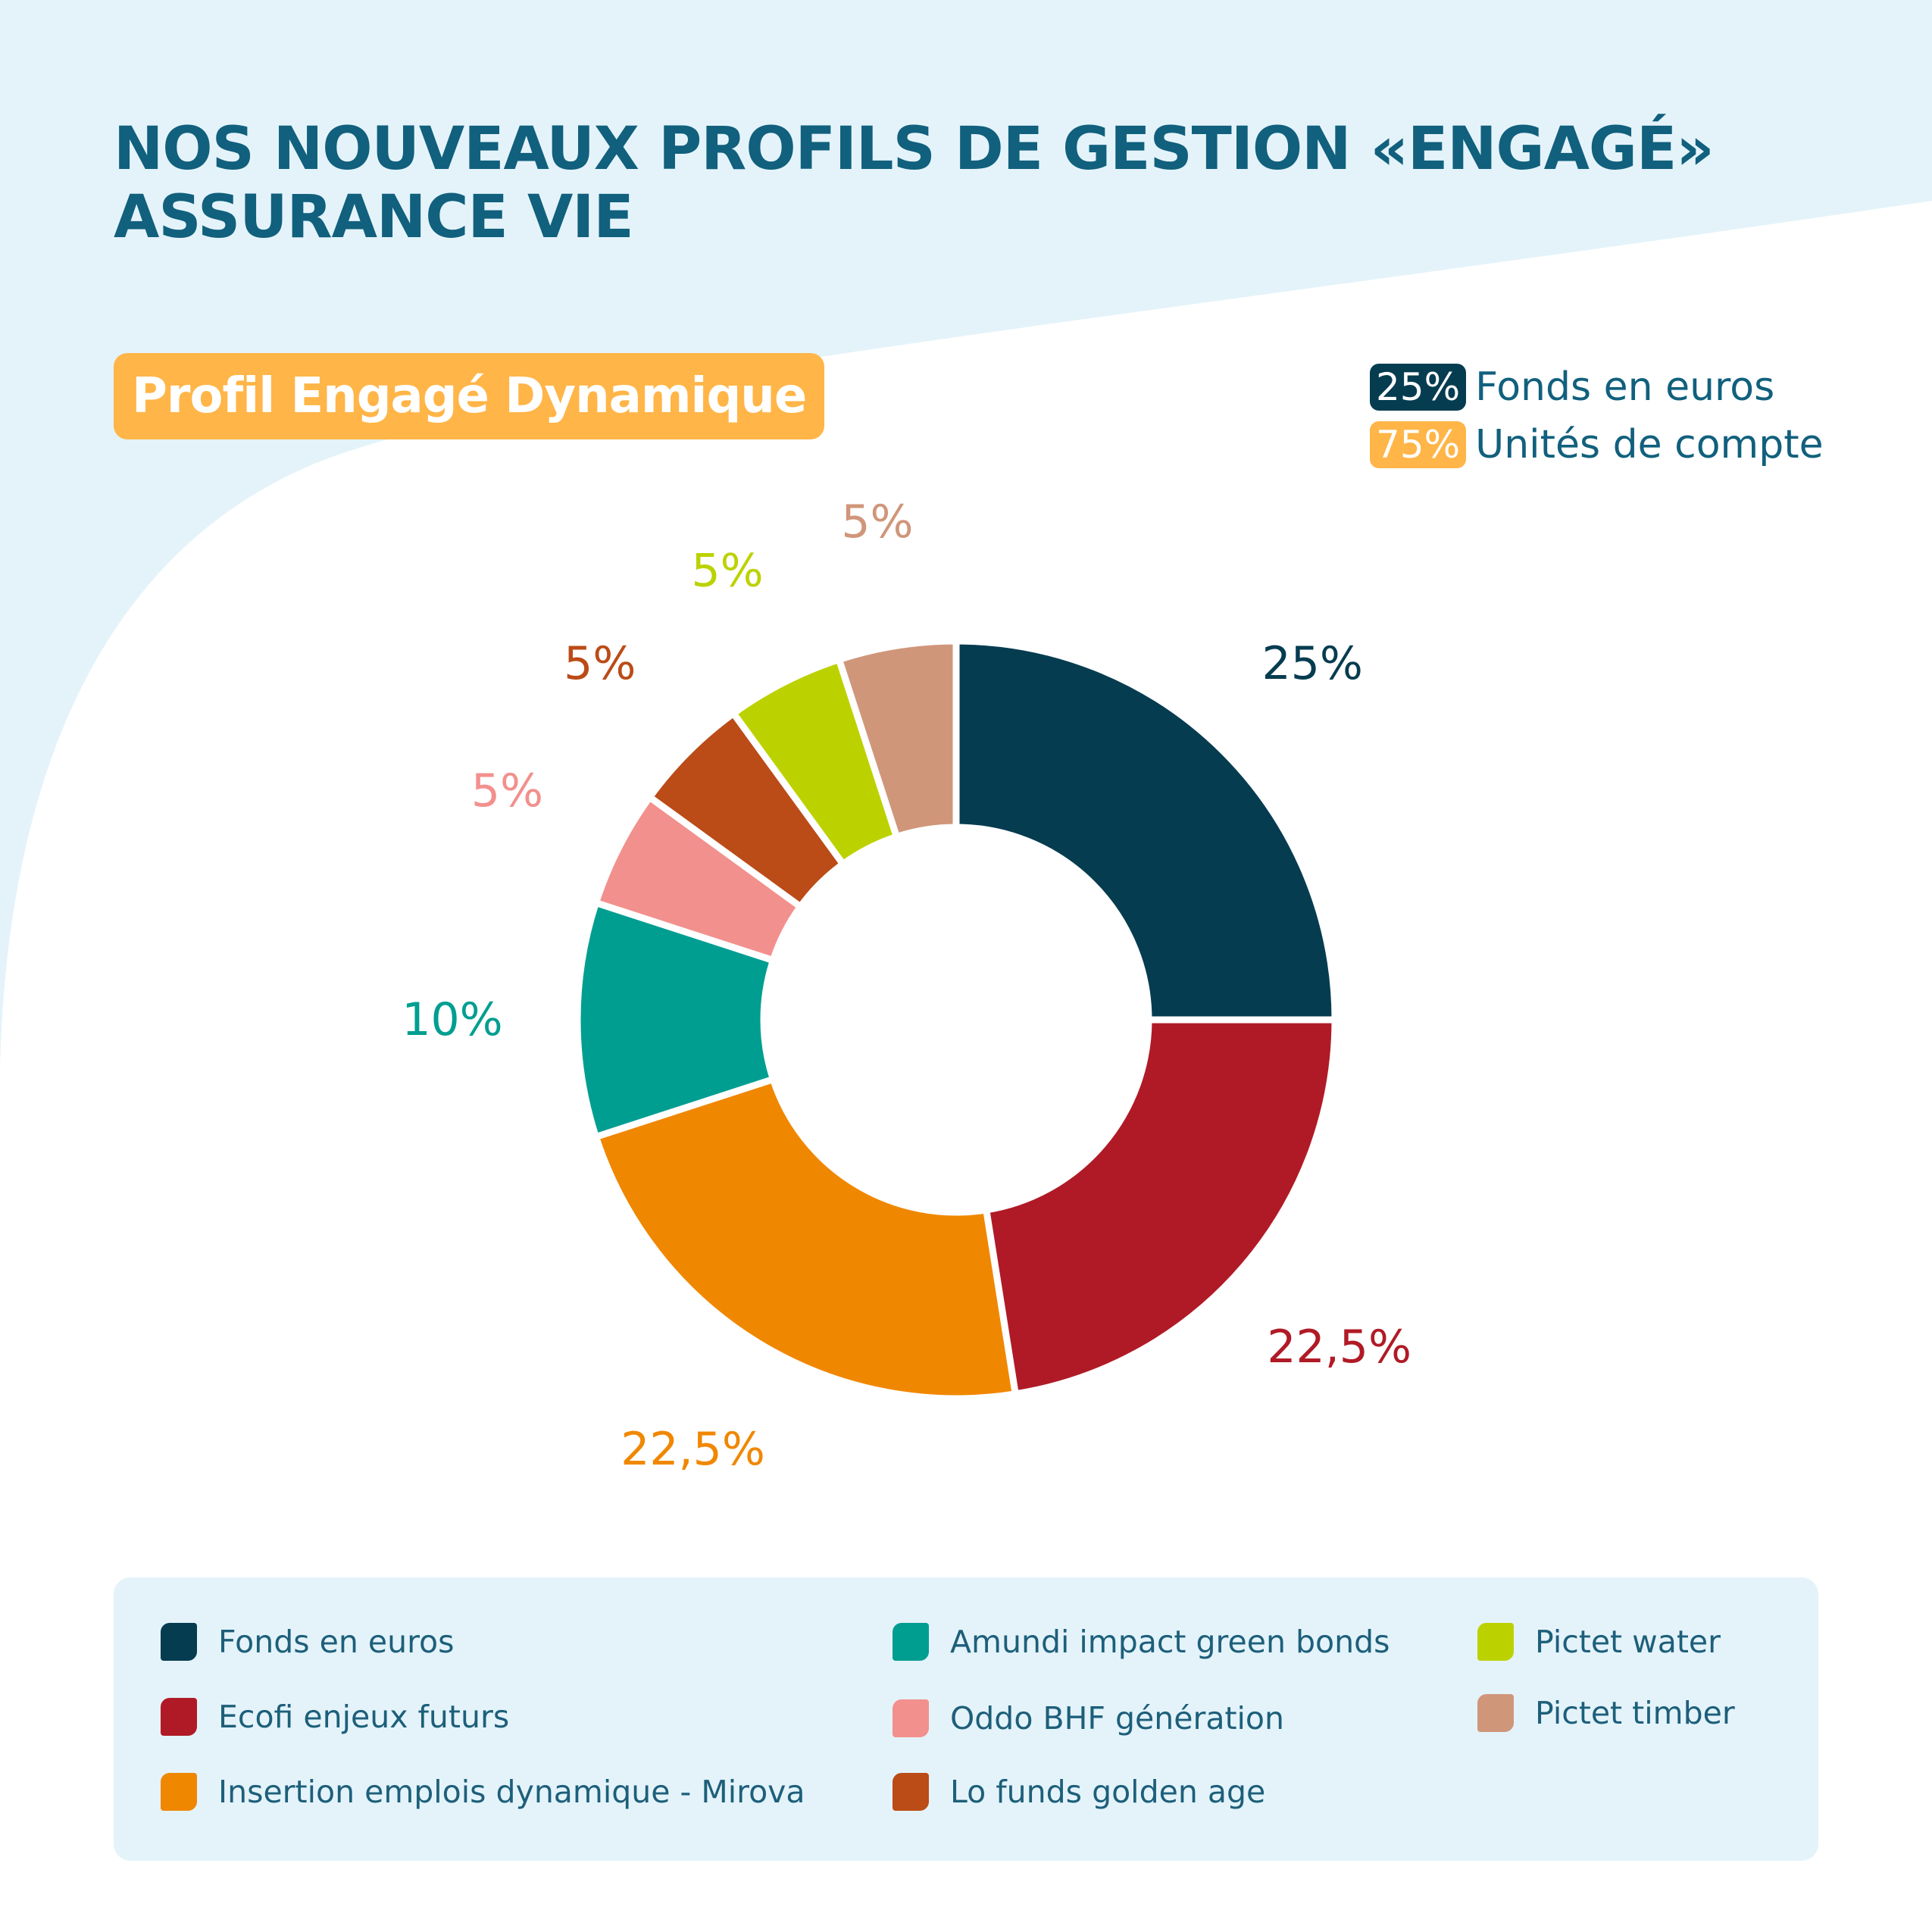  I want to click on legend-item: Ecofi enjeux futurs, so click(335, 1717).